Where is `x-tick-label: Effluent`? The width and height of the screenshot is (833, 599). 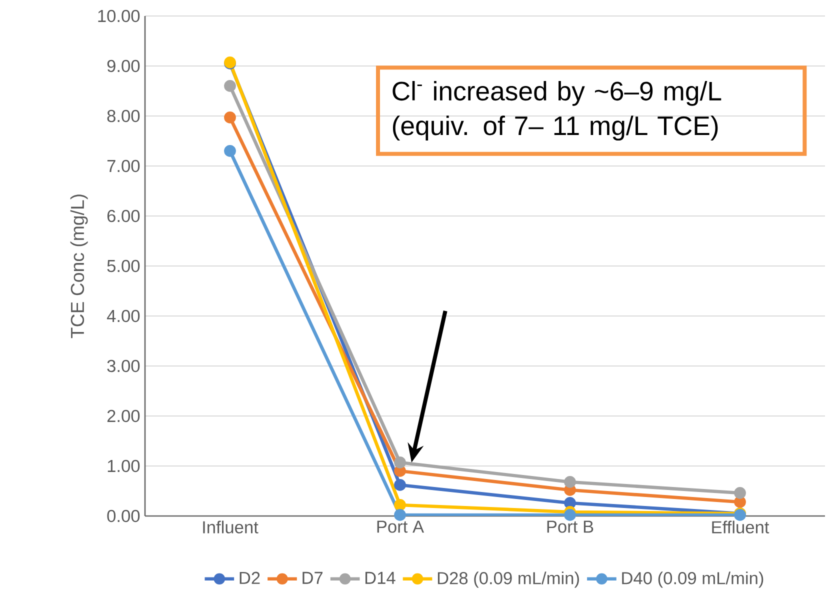
x-tick-label: Effluent is located at coordinates (741, 527).